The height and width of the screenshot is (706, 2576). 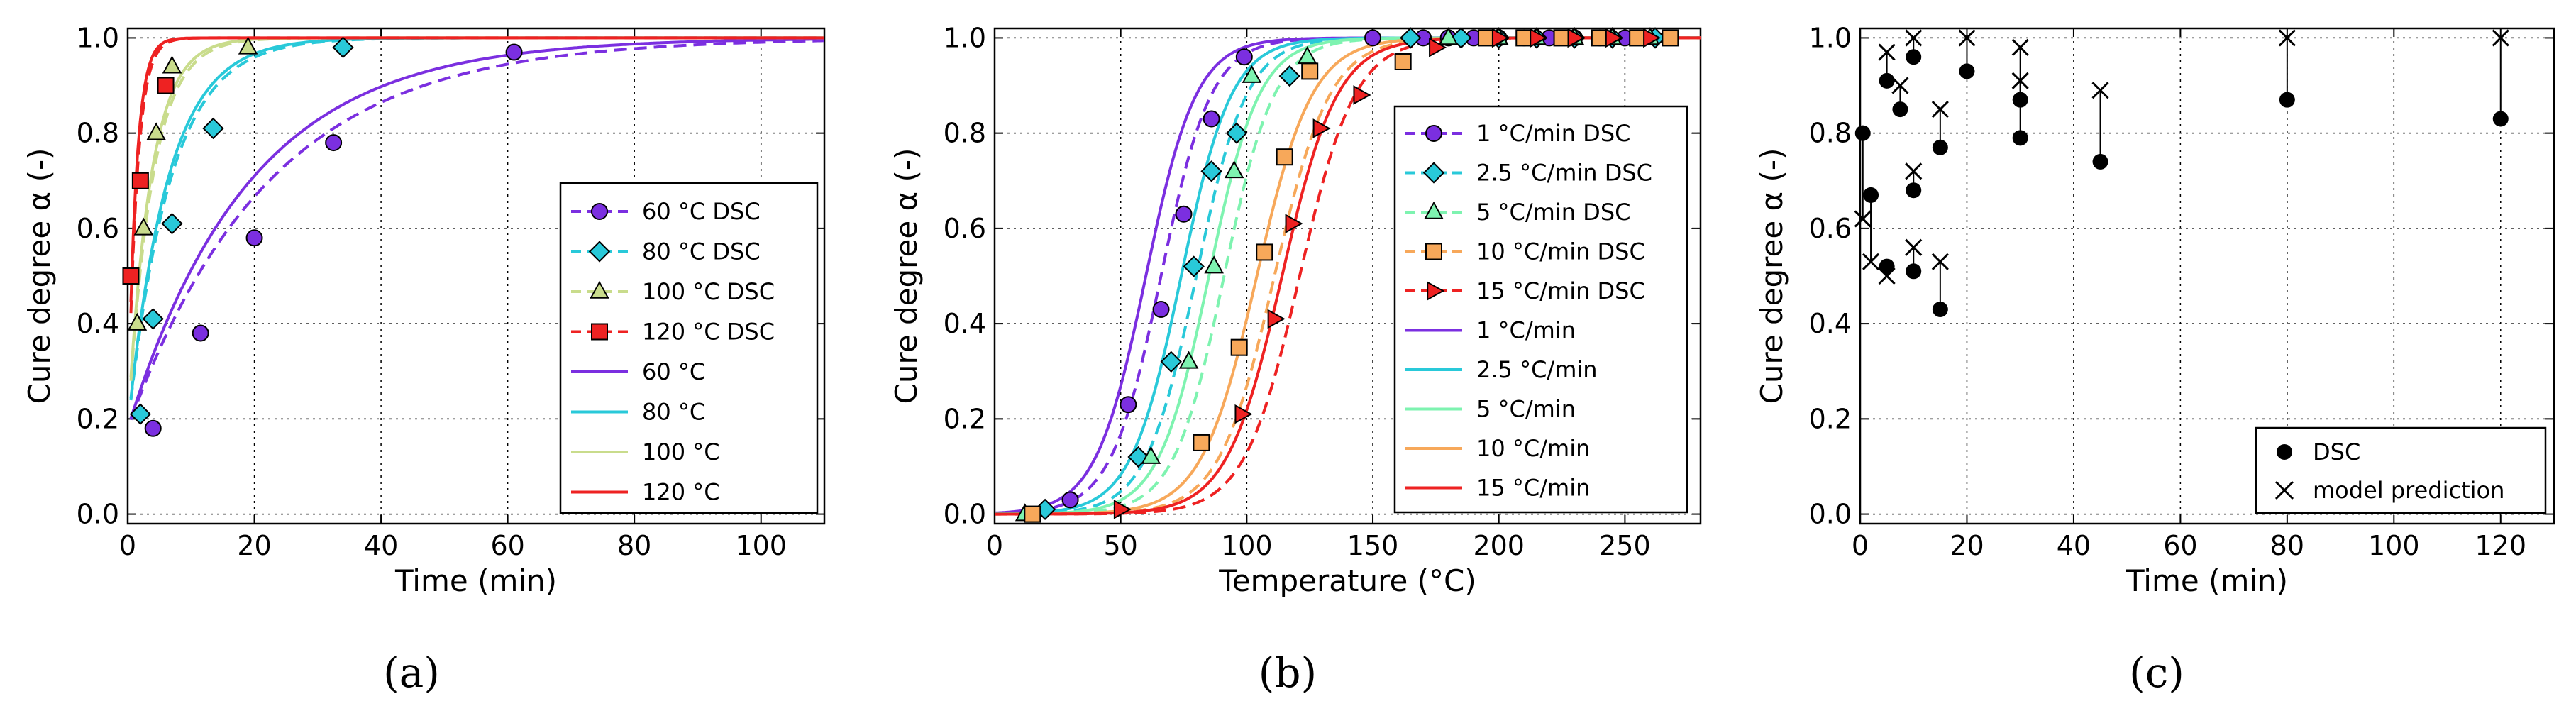 I want to click on legend-label: 100 °C DSC, so click(x=708, y=291).